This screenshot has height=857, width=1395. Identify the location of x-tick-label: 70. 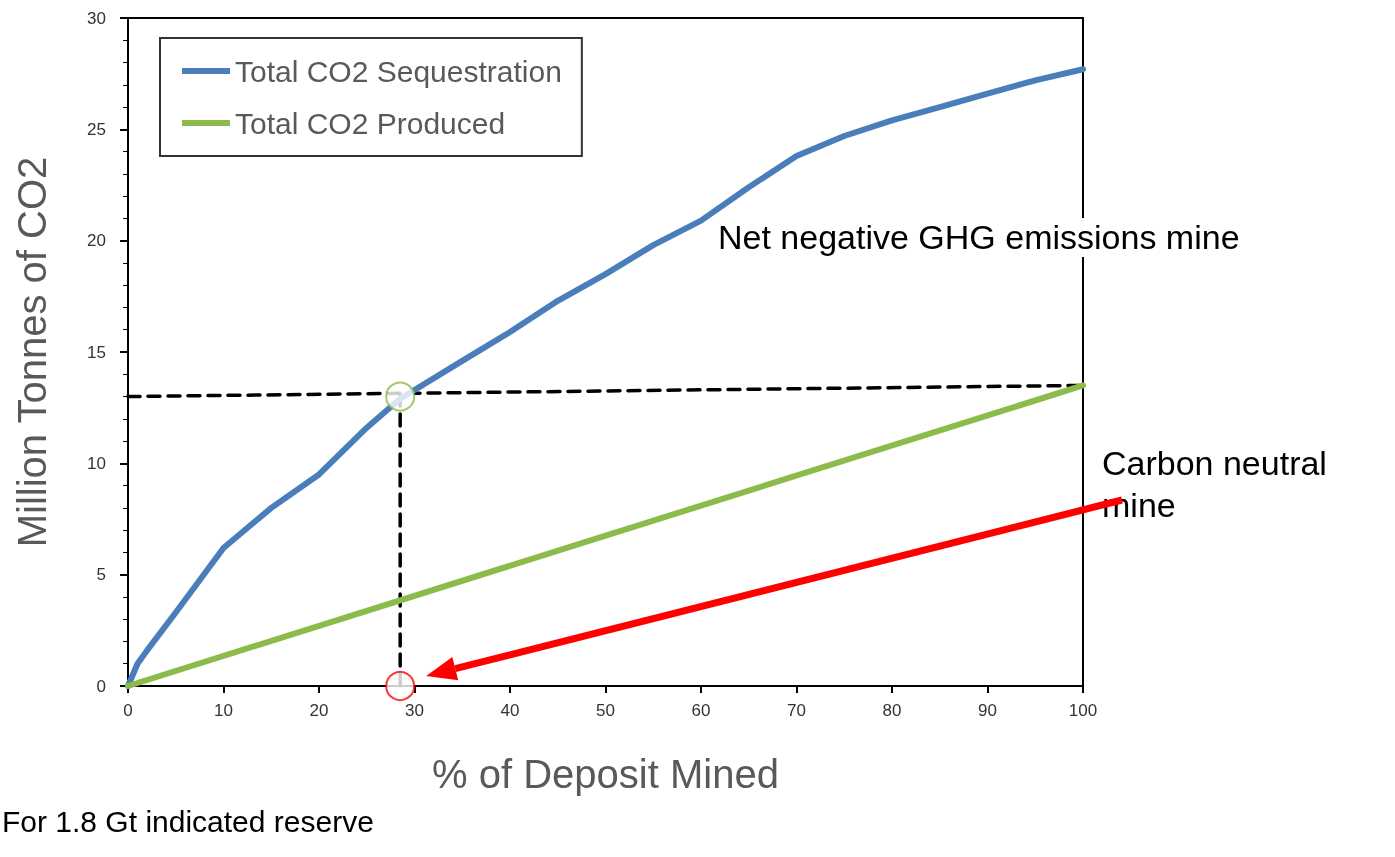
(796, 710).